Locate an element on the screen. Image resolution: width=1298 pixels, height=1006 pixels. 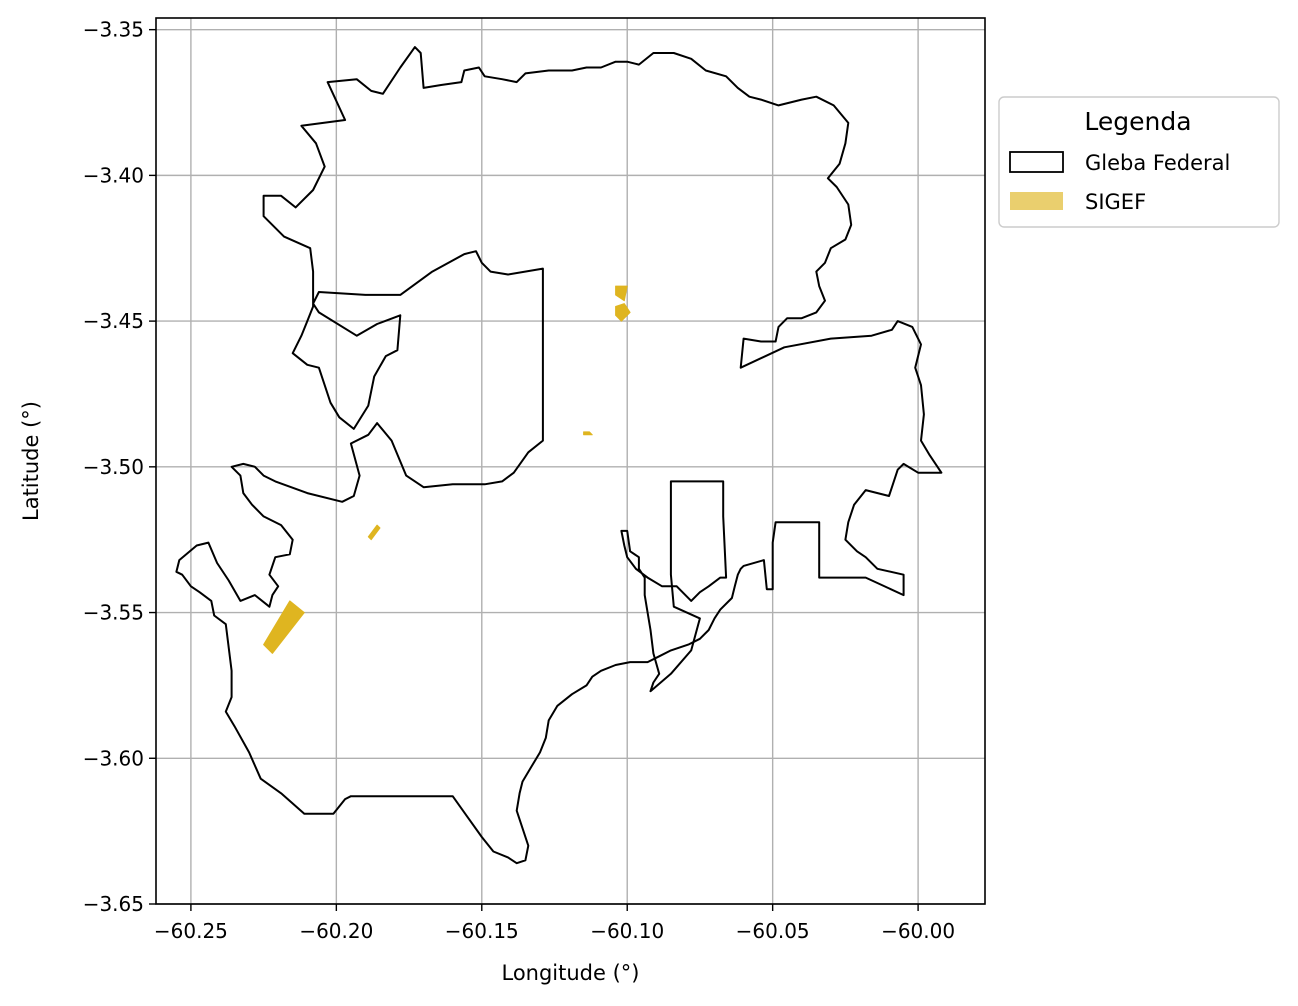
y-tick-label: −3.55 is located at coordinates (113, 613).